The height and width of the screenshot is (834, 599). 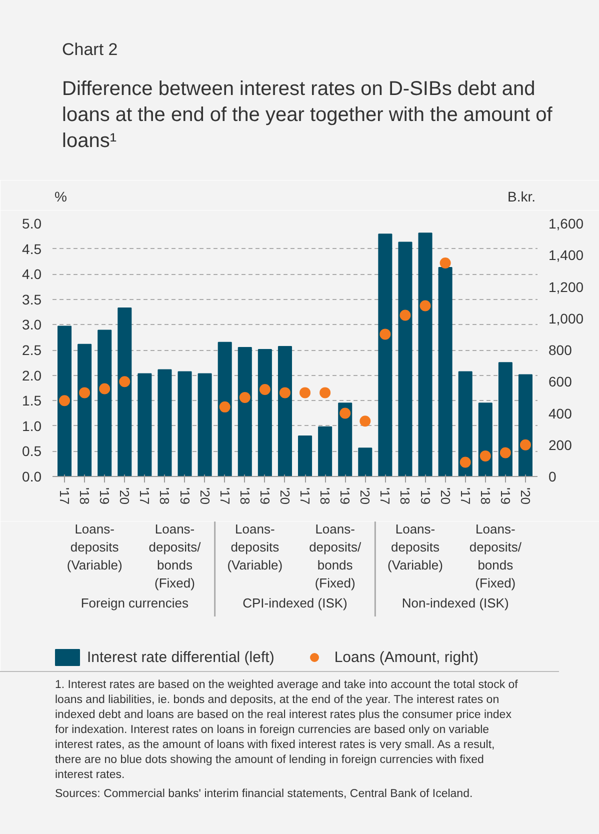 I want to click on y2-tick-label: 600, so click(x=560, y=382).